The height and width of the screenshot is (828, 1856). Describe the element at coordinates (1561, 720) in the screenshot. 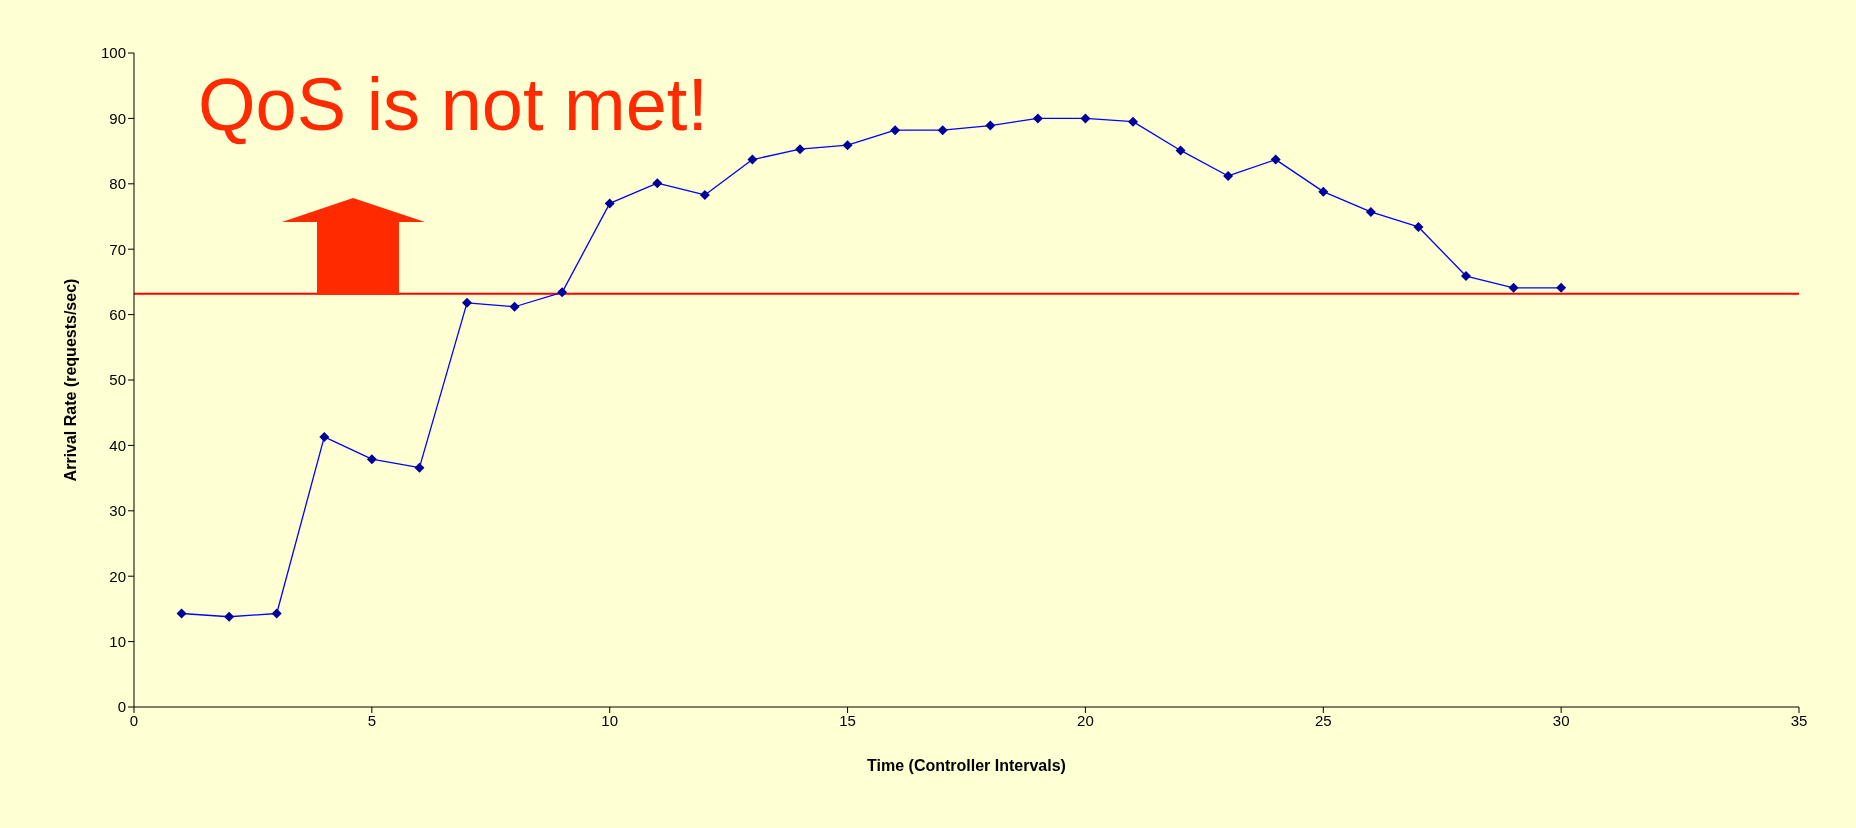

I see `x-tick-label: 30` at that location.